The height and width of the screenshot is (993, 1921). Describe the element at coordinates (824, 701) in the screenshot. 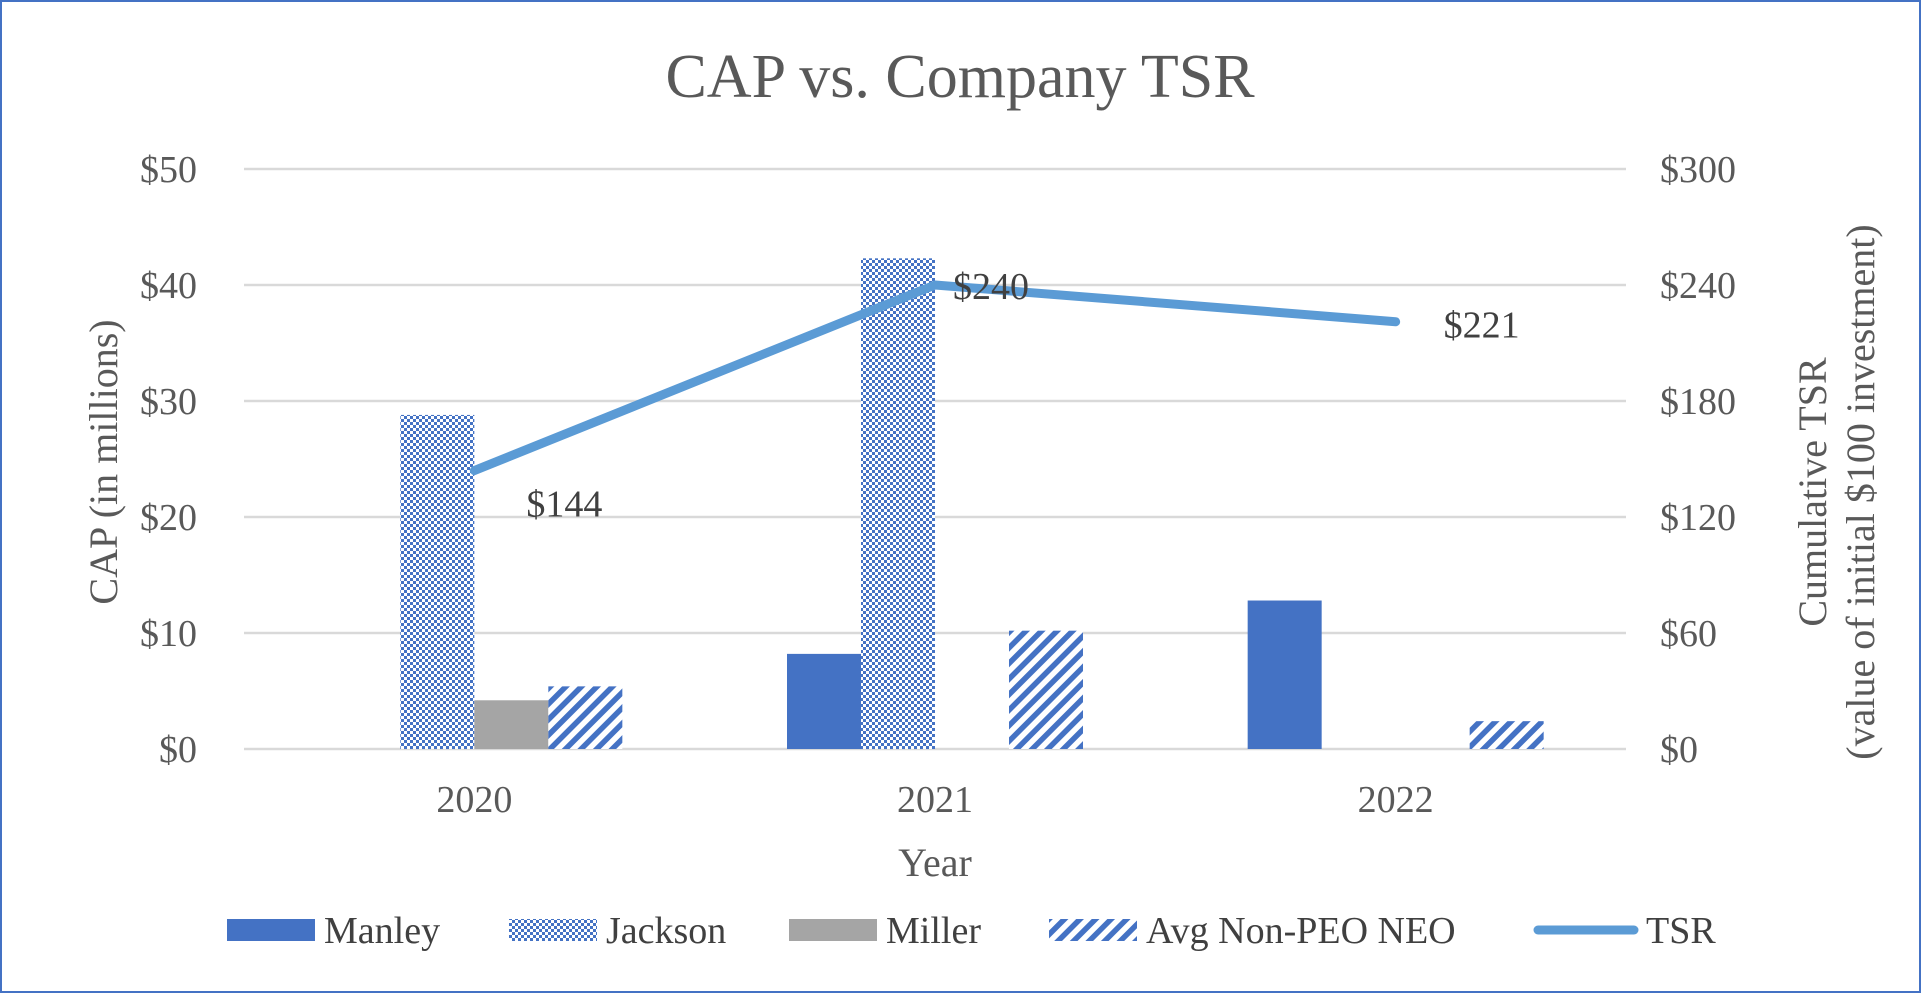

I see `bar-manley-2021` at that location.